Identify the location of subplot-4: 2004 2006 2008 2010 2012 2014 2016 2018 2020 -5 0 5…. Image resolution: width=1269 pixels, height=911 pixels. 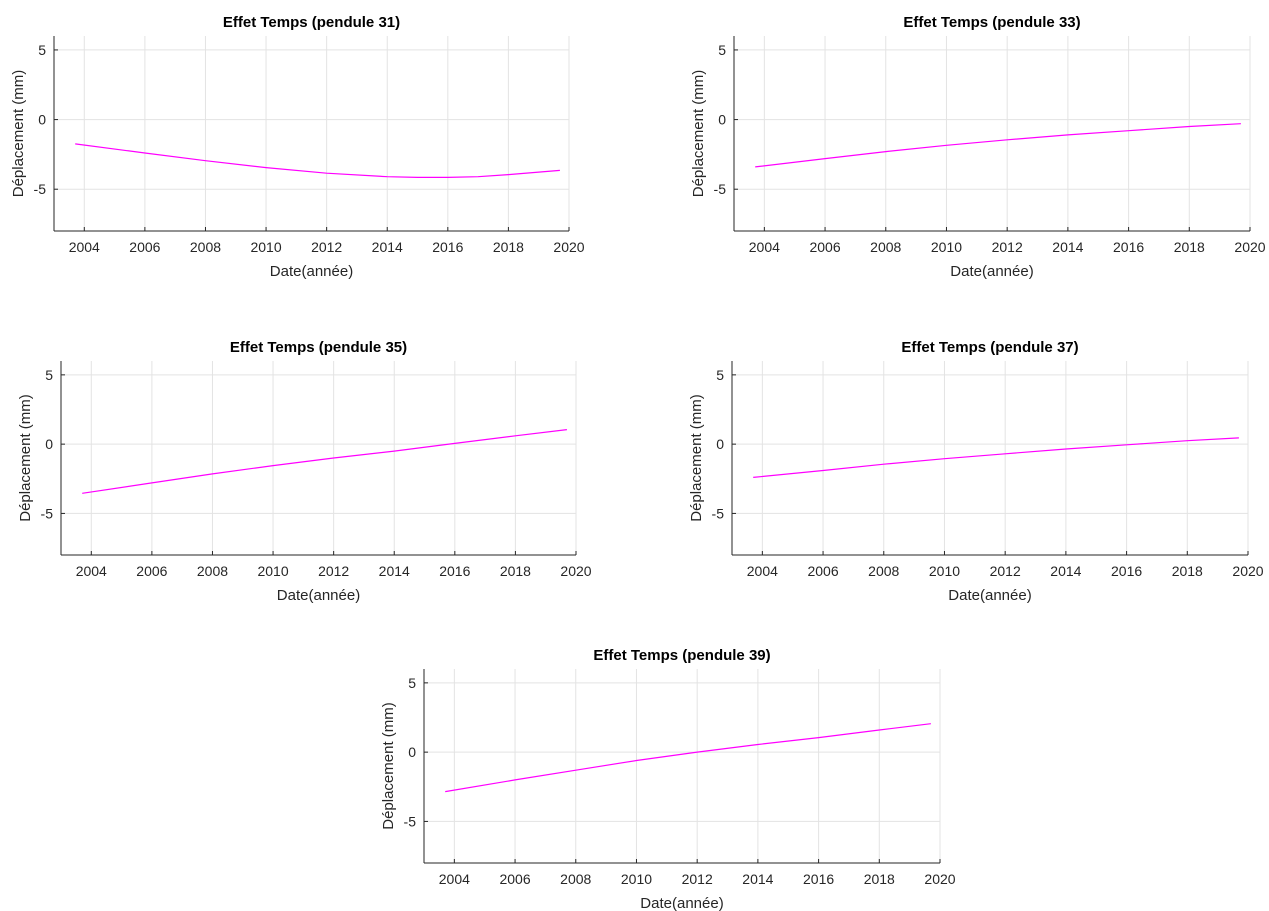
(976, 471).